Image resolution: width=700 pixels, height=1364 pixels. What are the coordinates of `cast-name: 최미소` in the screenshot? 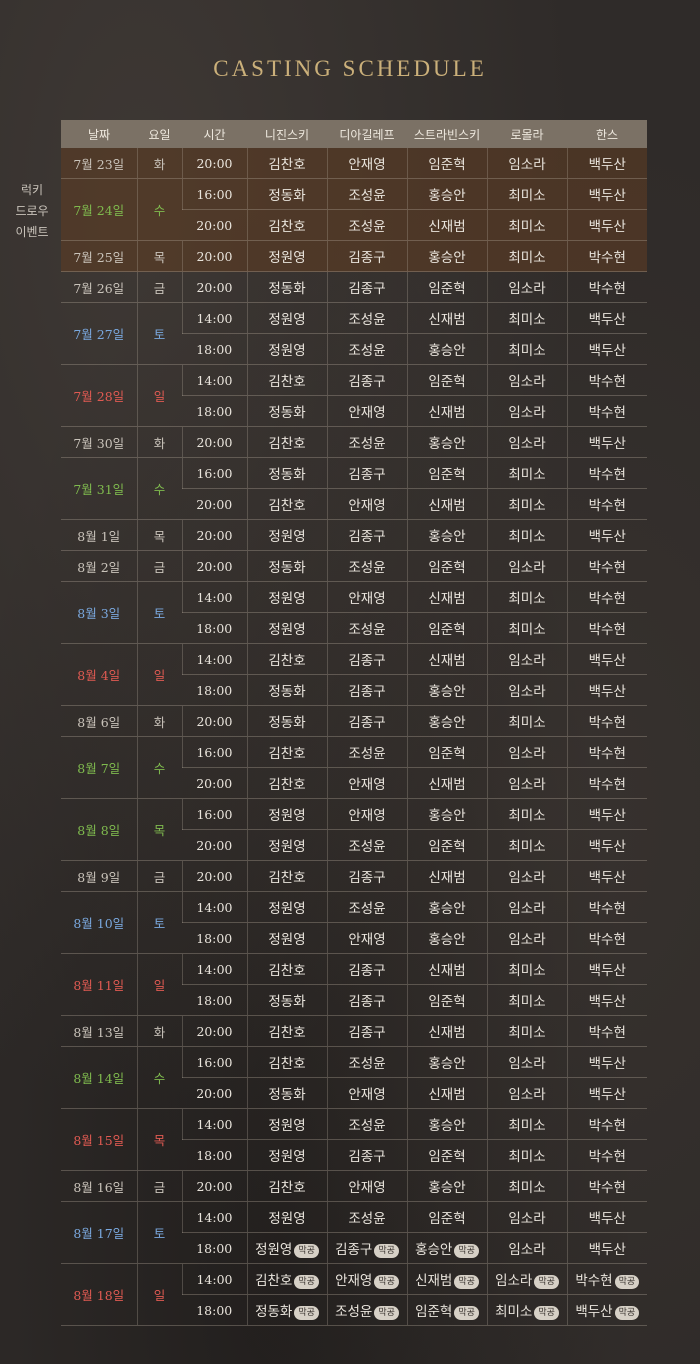 It's located at (527, 816).